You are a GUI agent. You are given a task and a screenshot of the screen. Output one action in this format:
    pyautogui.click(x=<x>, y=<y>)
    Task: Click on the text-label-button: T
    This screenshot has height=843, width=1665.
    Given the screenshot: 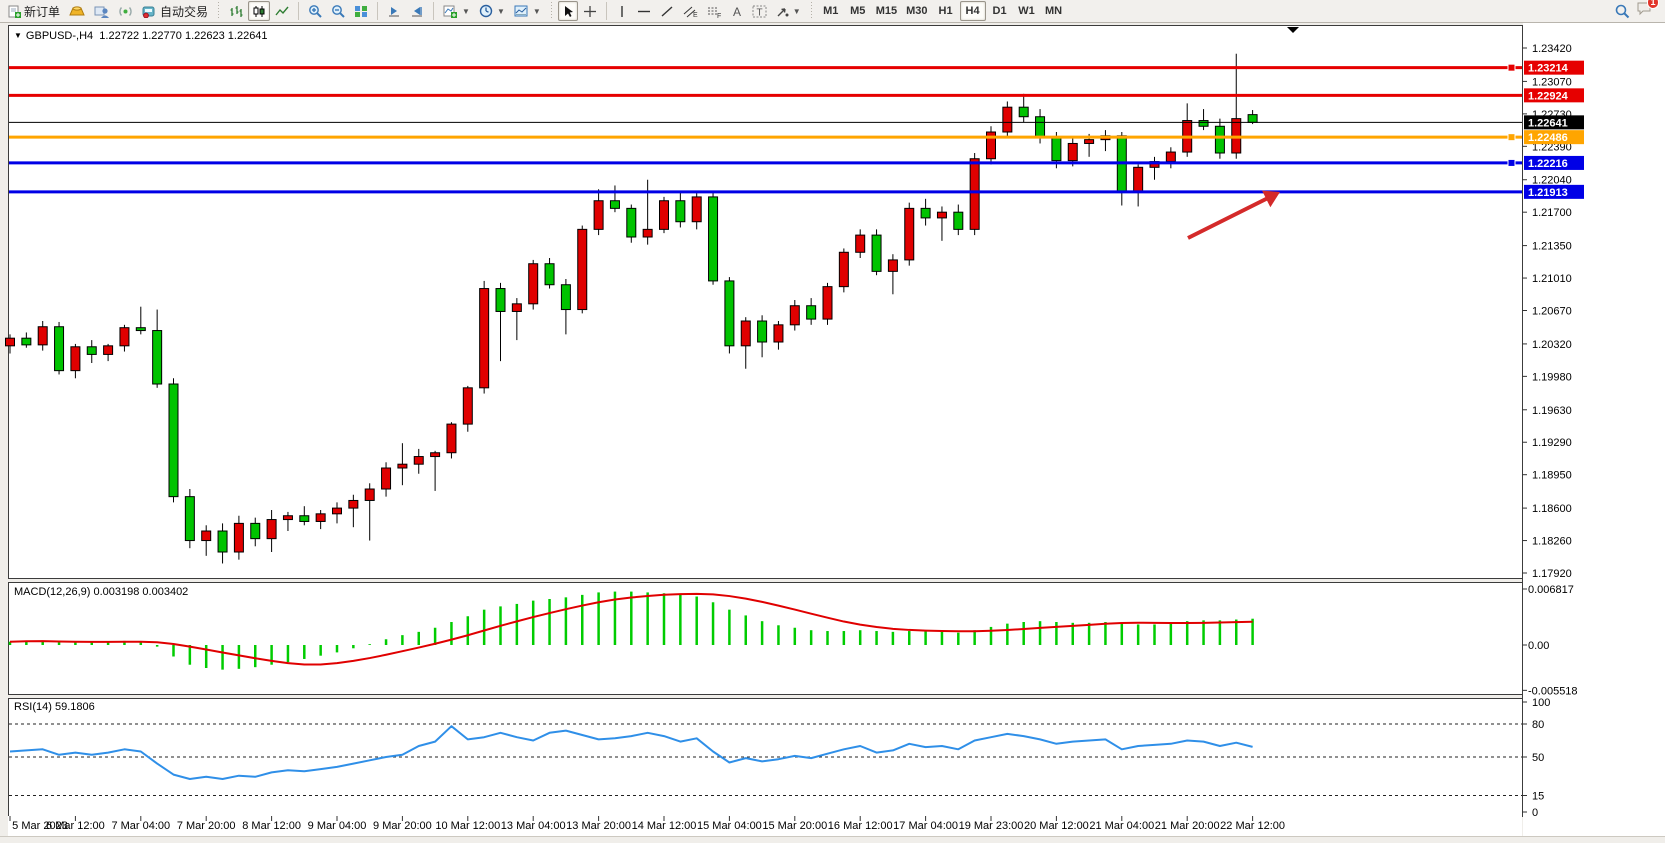 What is the action you would take?
    pyautogui.click(x=759, y=11)
    